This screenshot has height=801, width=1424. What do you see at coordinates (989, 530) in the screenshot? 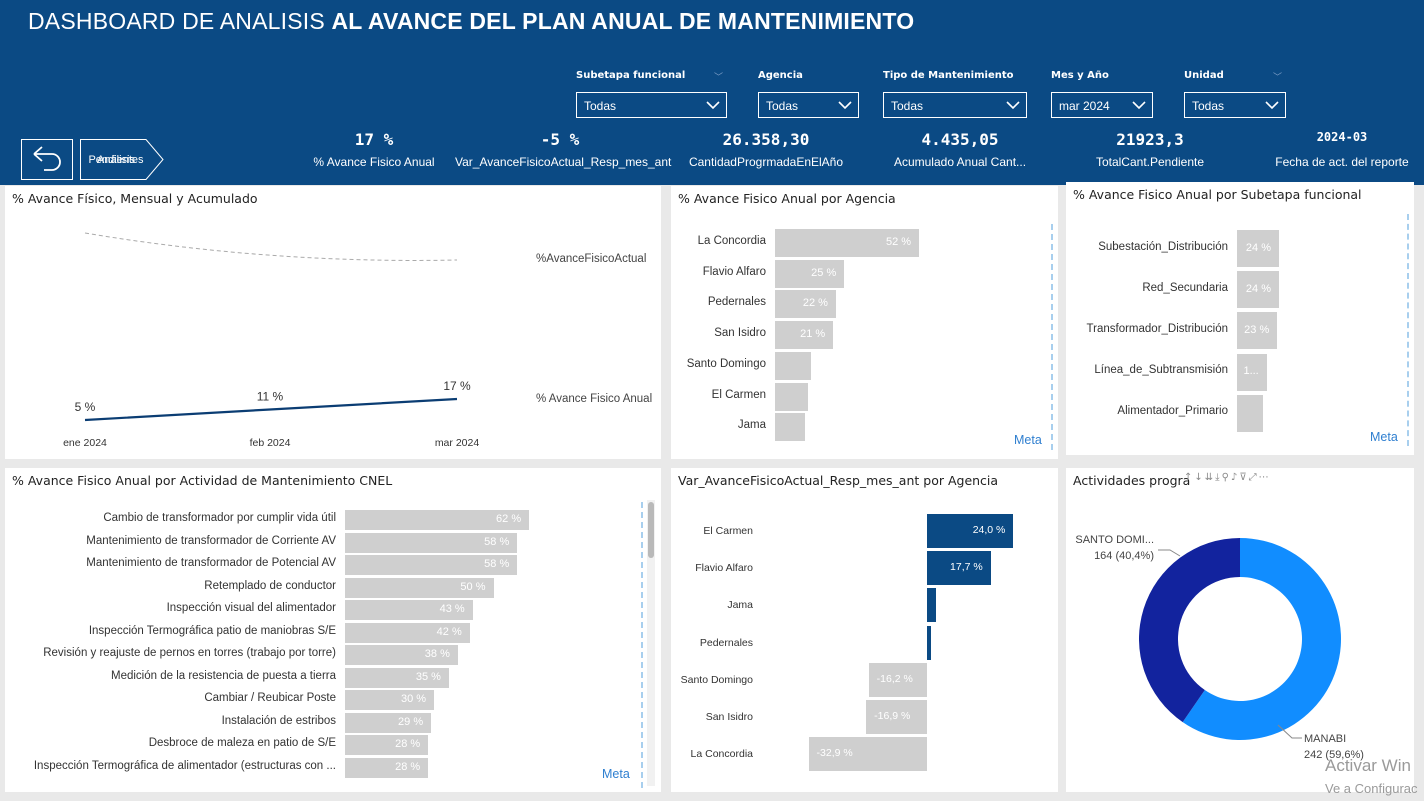
I see `data-label: 24,0 %` at bounding box center [989, 530].